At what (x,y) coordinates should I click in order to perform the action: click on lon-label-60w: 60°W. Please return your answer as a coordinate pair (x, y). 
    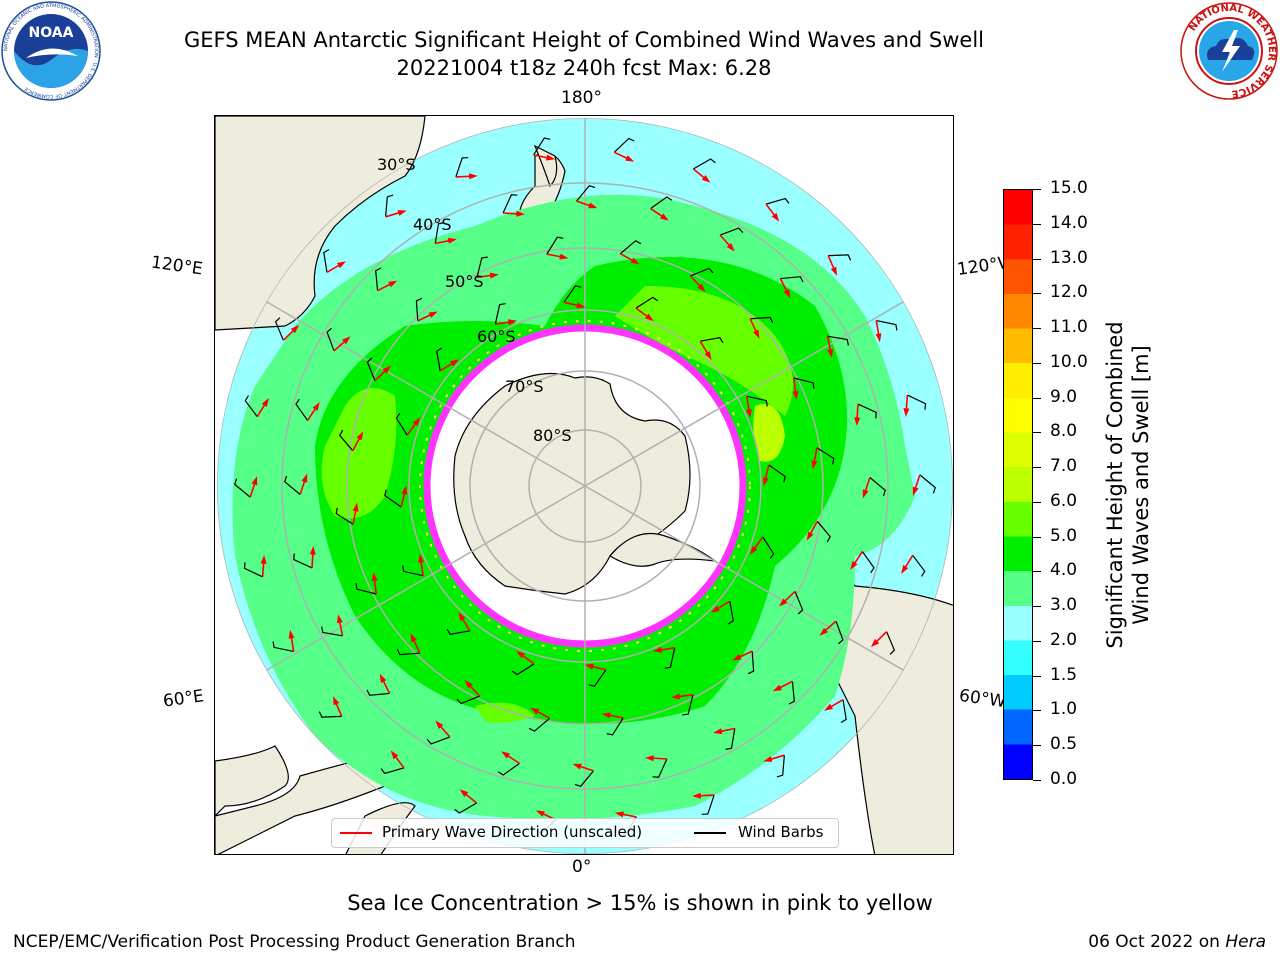
    Looking at the image, I should click on (982, 699).